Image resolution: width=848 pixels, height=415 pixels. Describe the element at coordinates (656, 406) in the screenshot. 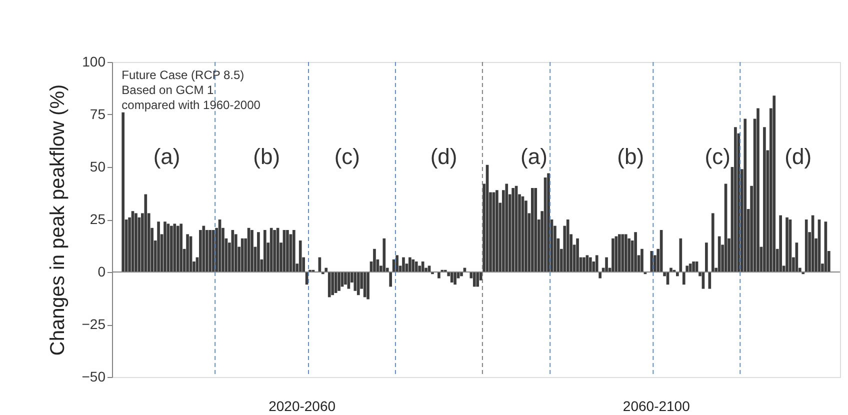

I see `text: 2060-2100` at that location.